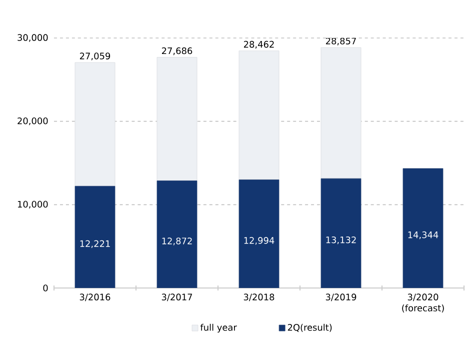  Describe the element at coordinates (177, 51) in the screenshot. I see `total-label: 27,686` at that location.